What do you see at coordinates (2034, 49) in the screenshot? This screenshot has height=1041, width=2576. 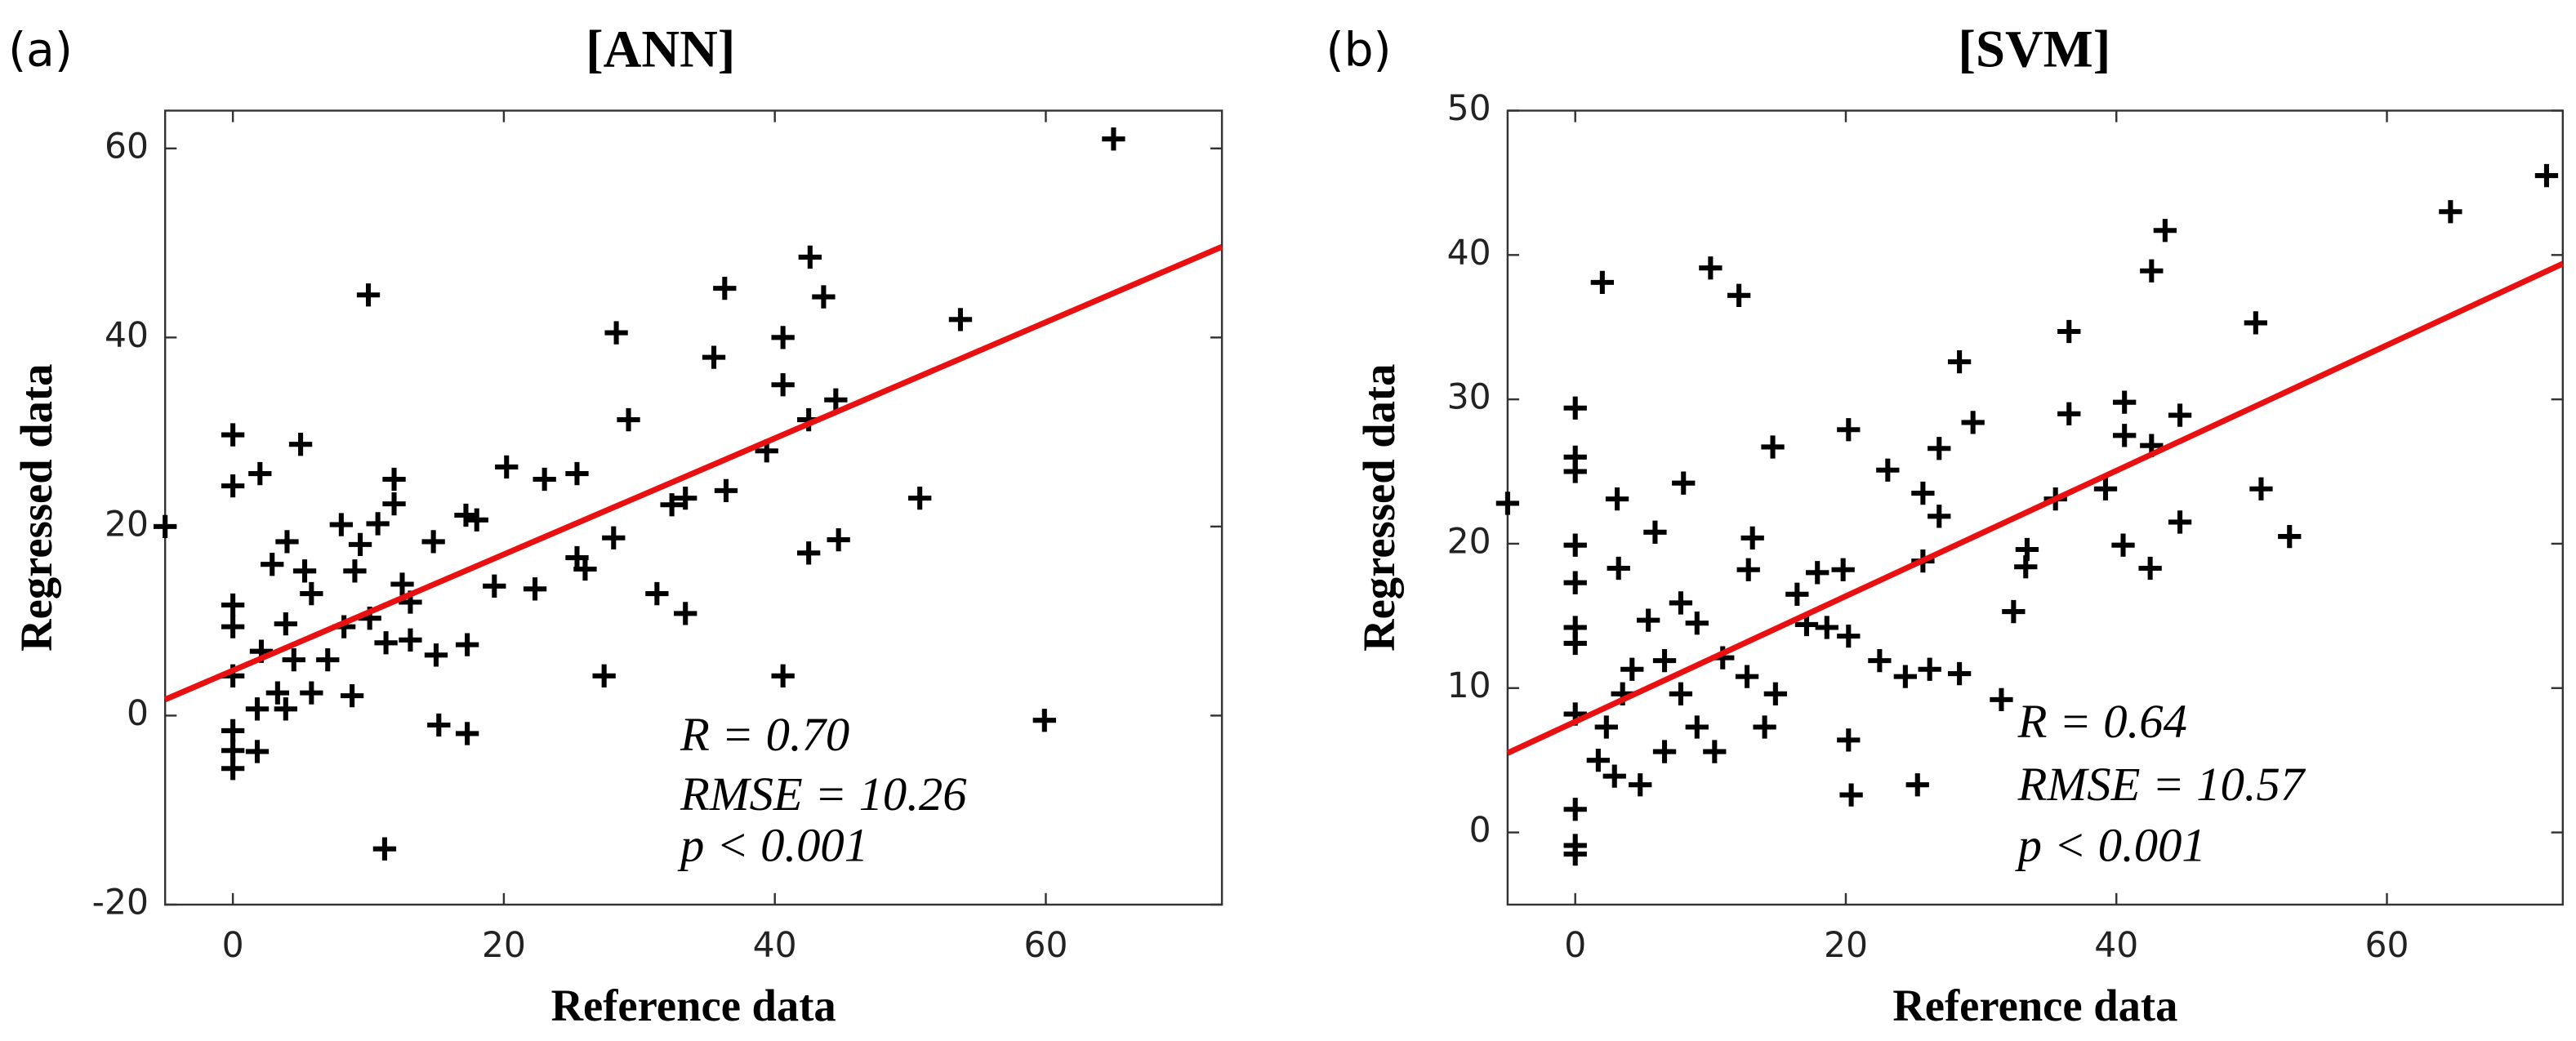 I see `chart-title: [SVM]` at bounding box center [2034, 49].